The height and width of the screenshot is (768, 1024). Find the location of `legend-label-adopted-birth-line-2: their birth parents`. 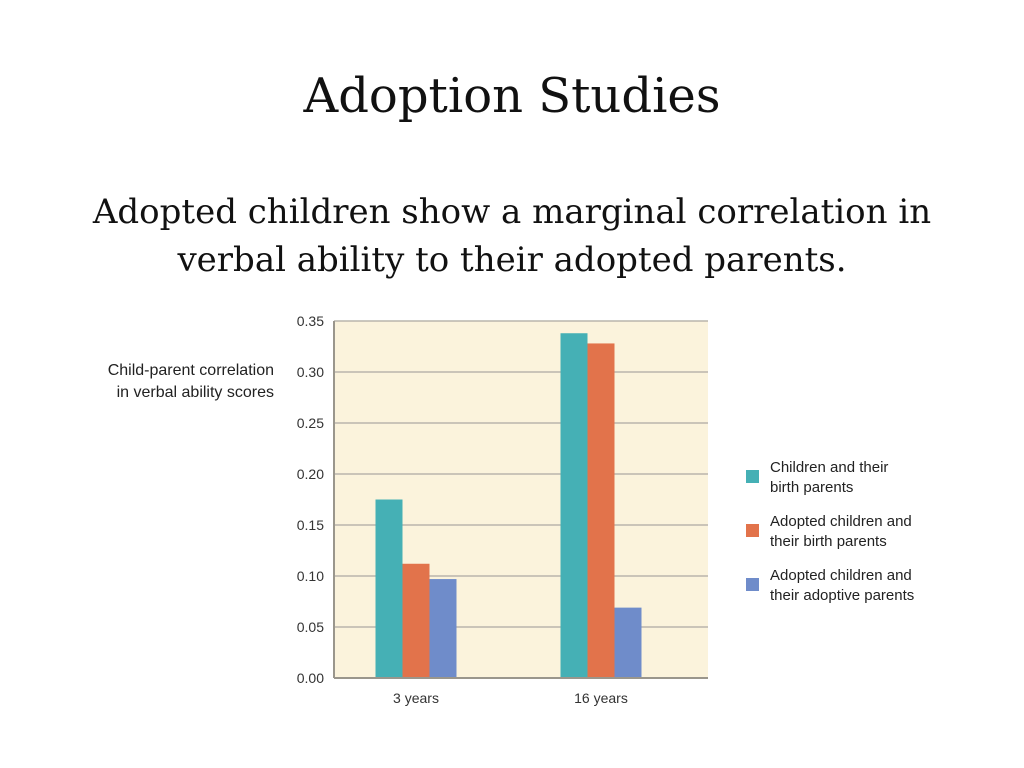

legend-label-adopted-birth-line-2: their birth parents is located at coordinates (828, 541).